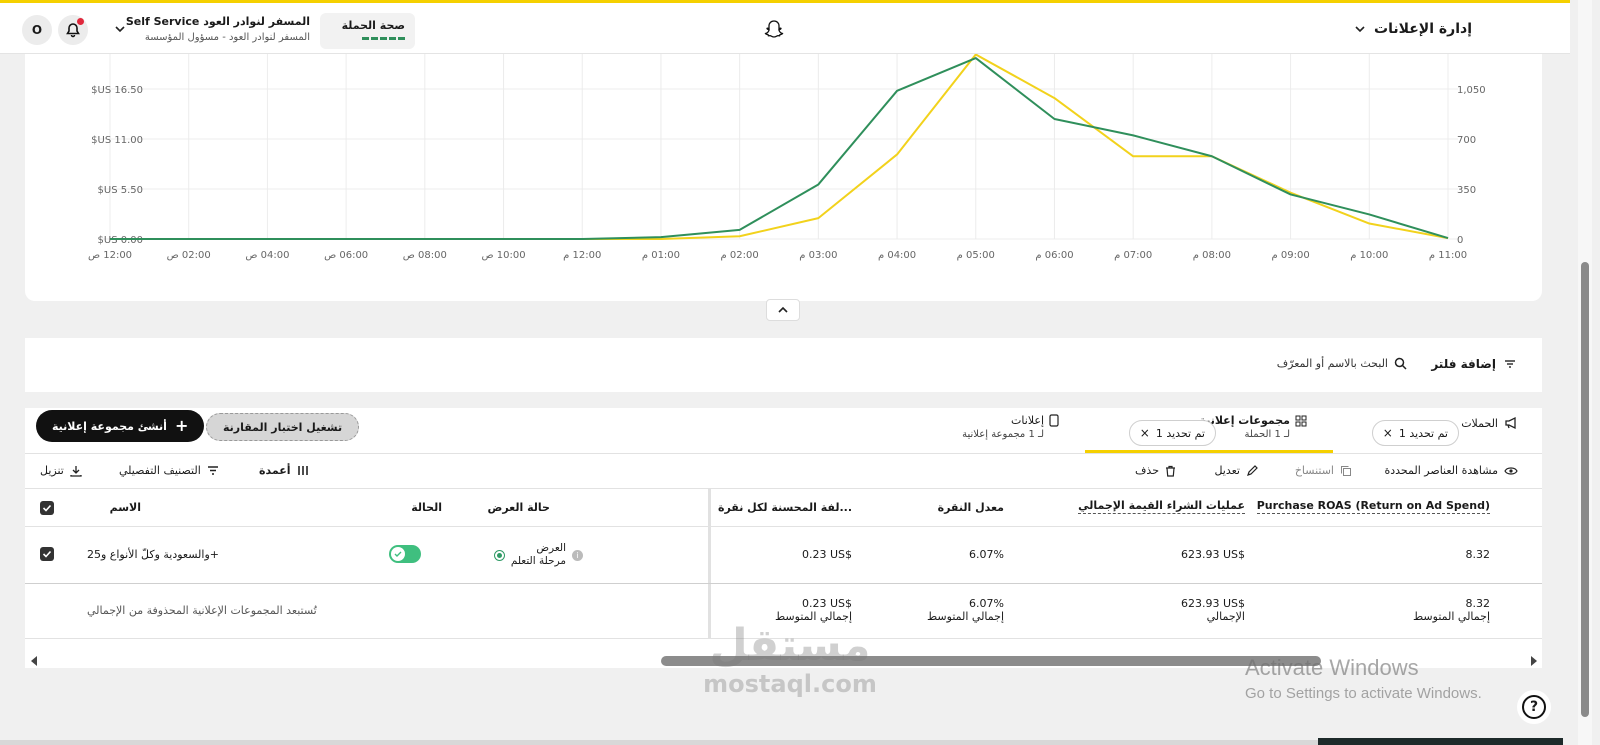 The image size is (1600, 745). I want to click on header-roas: Purchase ROAS (Return on Ad Spend), so click(1373, 506).